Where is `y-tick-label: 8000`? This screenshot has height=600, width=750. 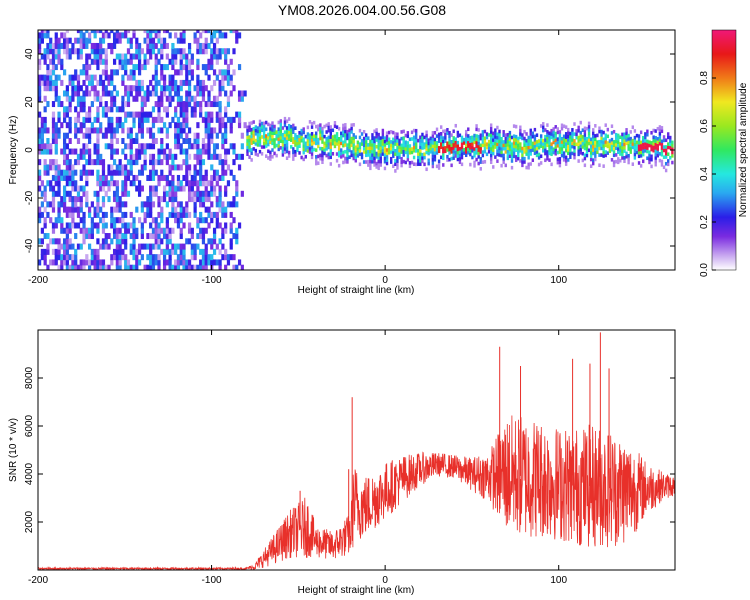 y-tick-label: 8000 is located at coordinates (29, 377).